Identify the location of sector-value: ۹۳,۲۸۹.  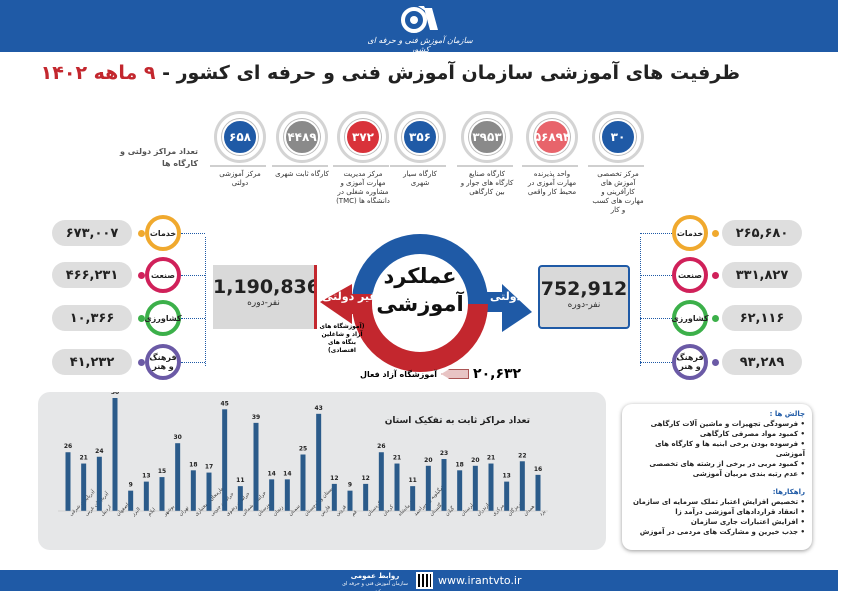
(762, 362).